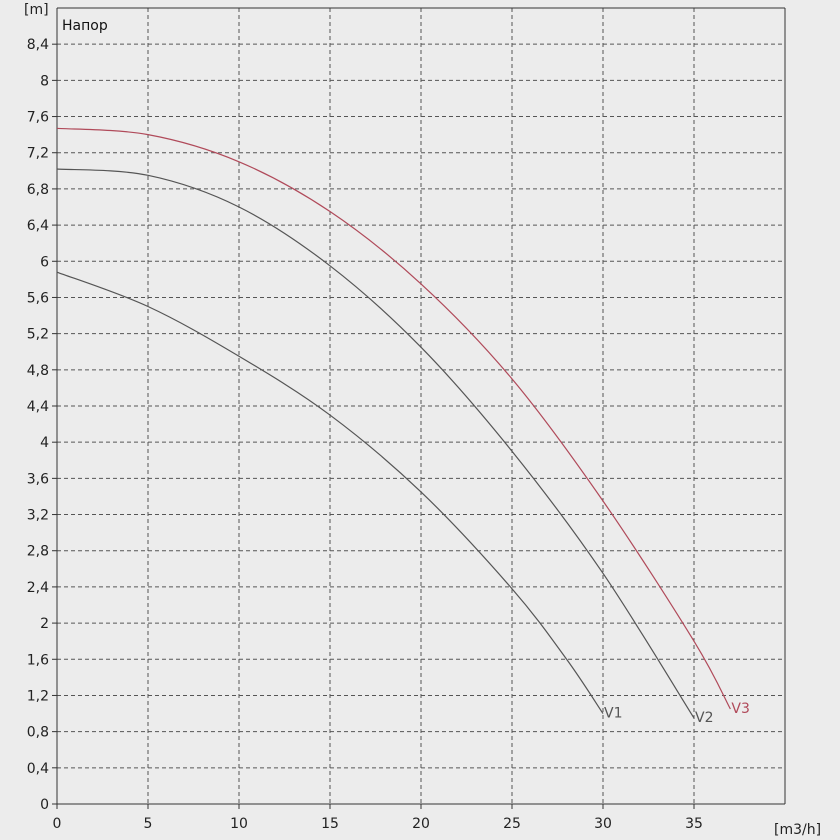 This screenshot has width=840, height=840. What do you see at coordinates (38, 588) in the screenshot?
I see `y-tick-label: 2,4` at bounding box center [38, 588].